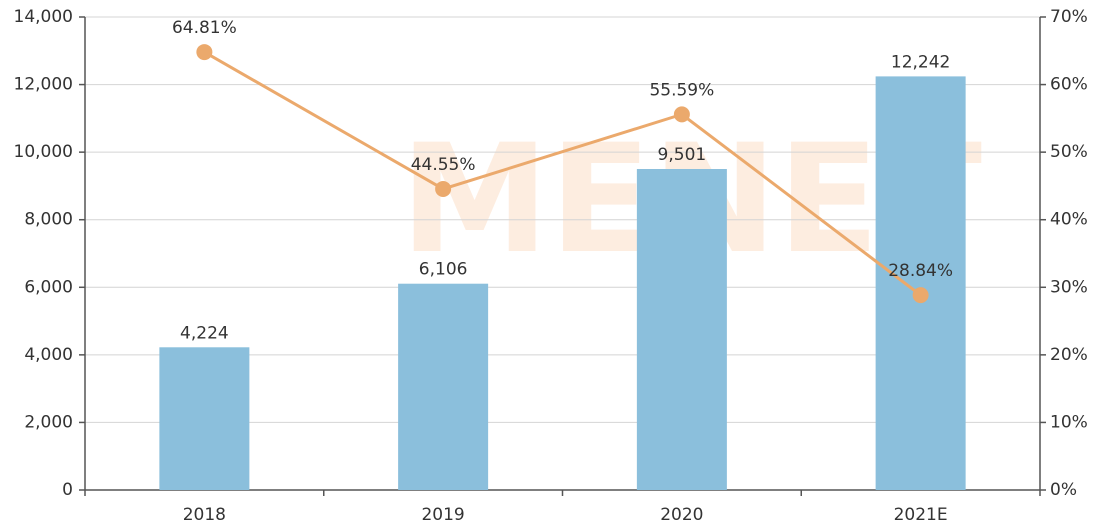 The width and height of the screenshot is (1104, 532). I want to click on y-tick-label: 6,000, so click(48, 287).